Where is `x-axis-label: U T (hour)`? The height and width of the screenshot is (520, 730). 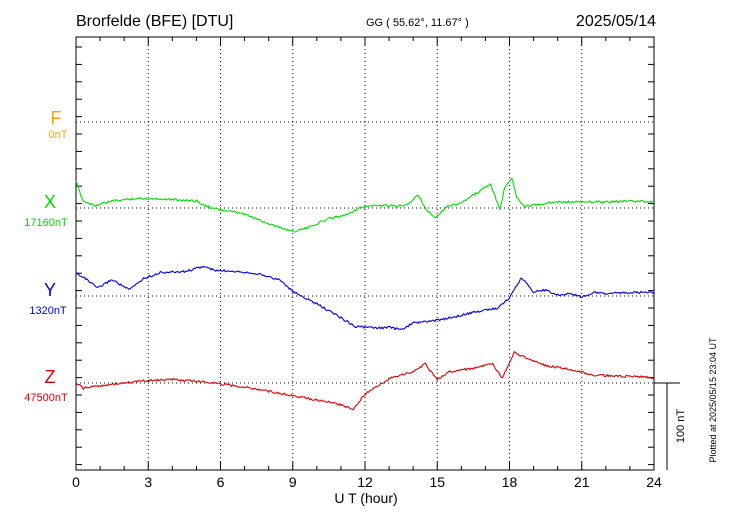
x-axis-label: U T (hour) is located at coordinates (365, 498).